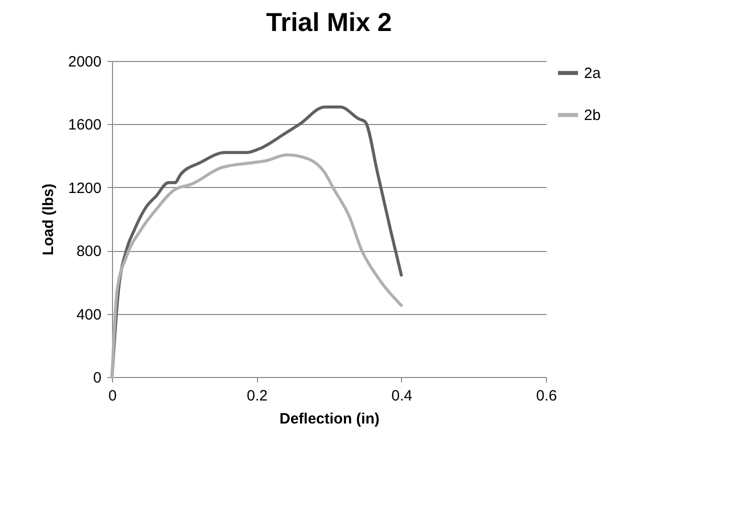 This screenshot has width=735, height=511. I want to click on y-tick-label: 800, so click(89, 251).